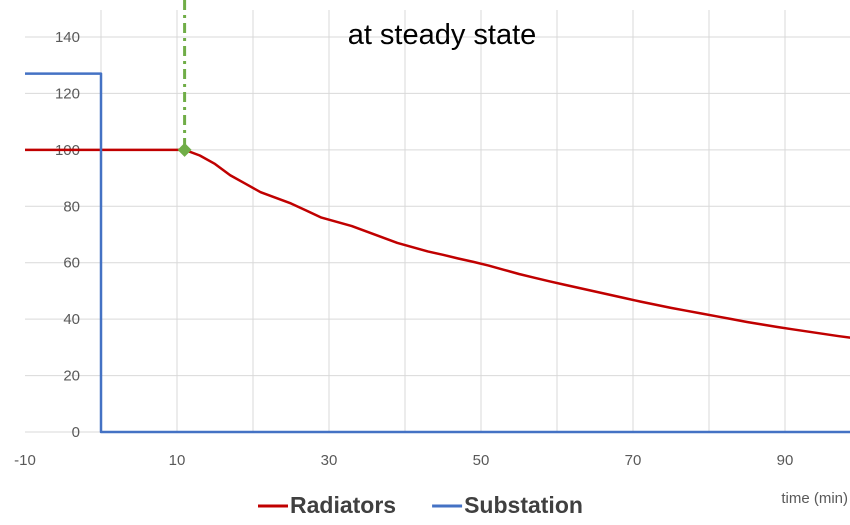 The width and height of the screenshot is (850, 525). Describe the element at coordinates (67, 37) in the screenshot. I see `y-tick-label: 140` at that location.